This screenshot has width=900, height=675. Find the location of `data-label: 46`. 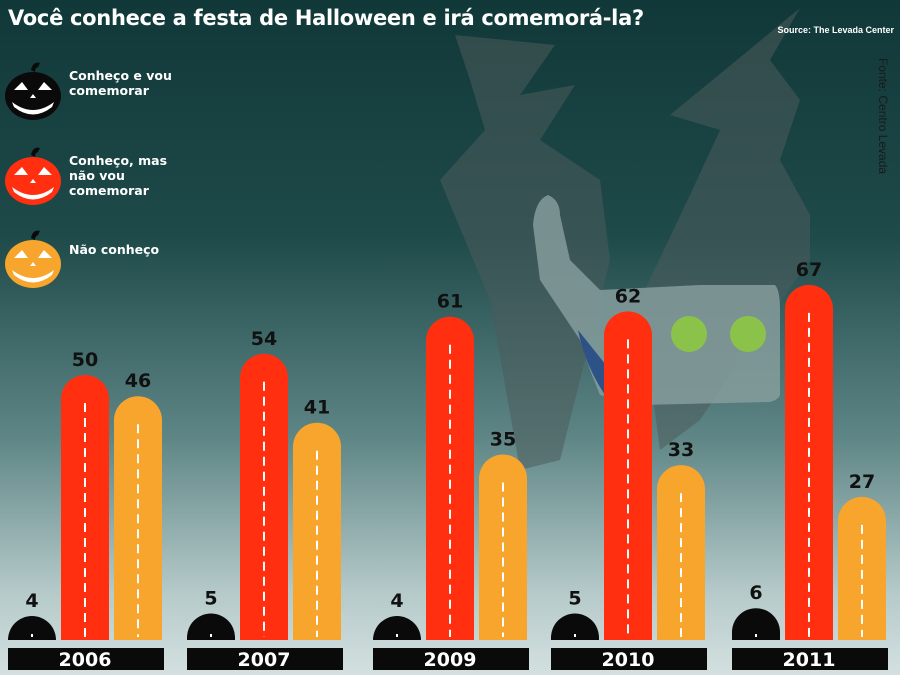

data-label: 46 is located at coordinates (138, 381).